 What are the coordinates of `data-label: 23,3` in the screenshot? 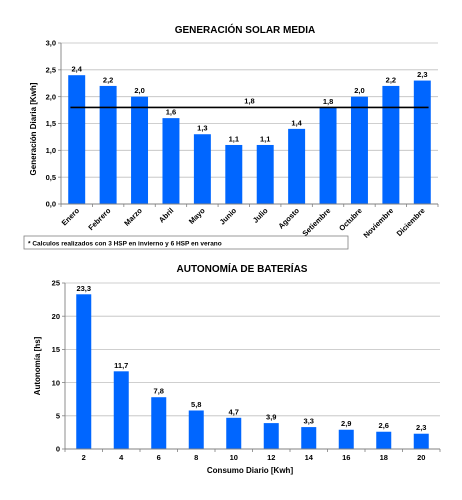 It's located at (83, 288).